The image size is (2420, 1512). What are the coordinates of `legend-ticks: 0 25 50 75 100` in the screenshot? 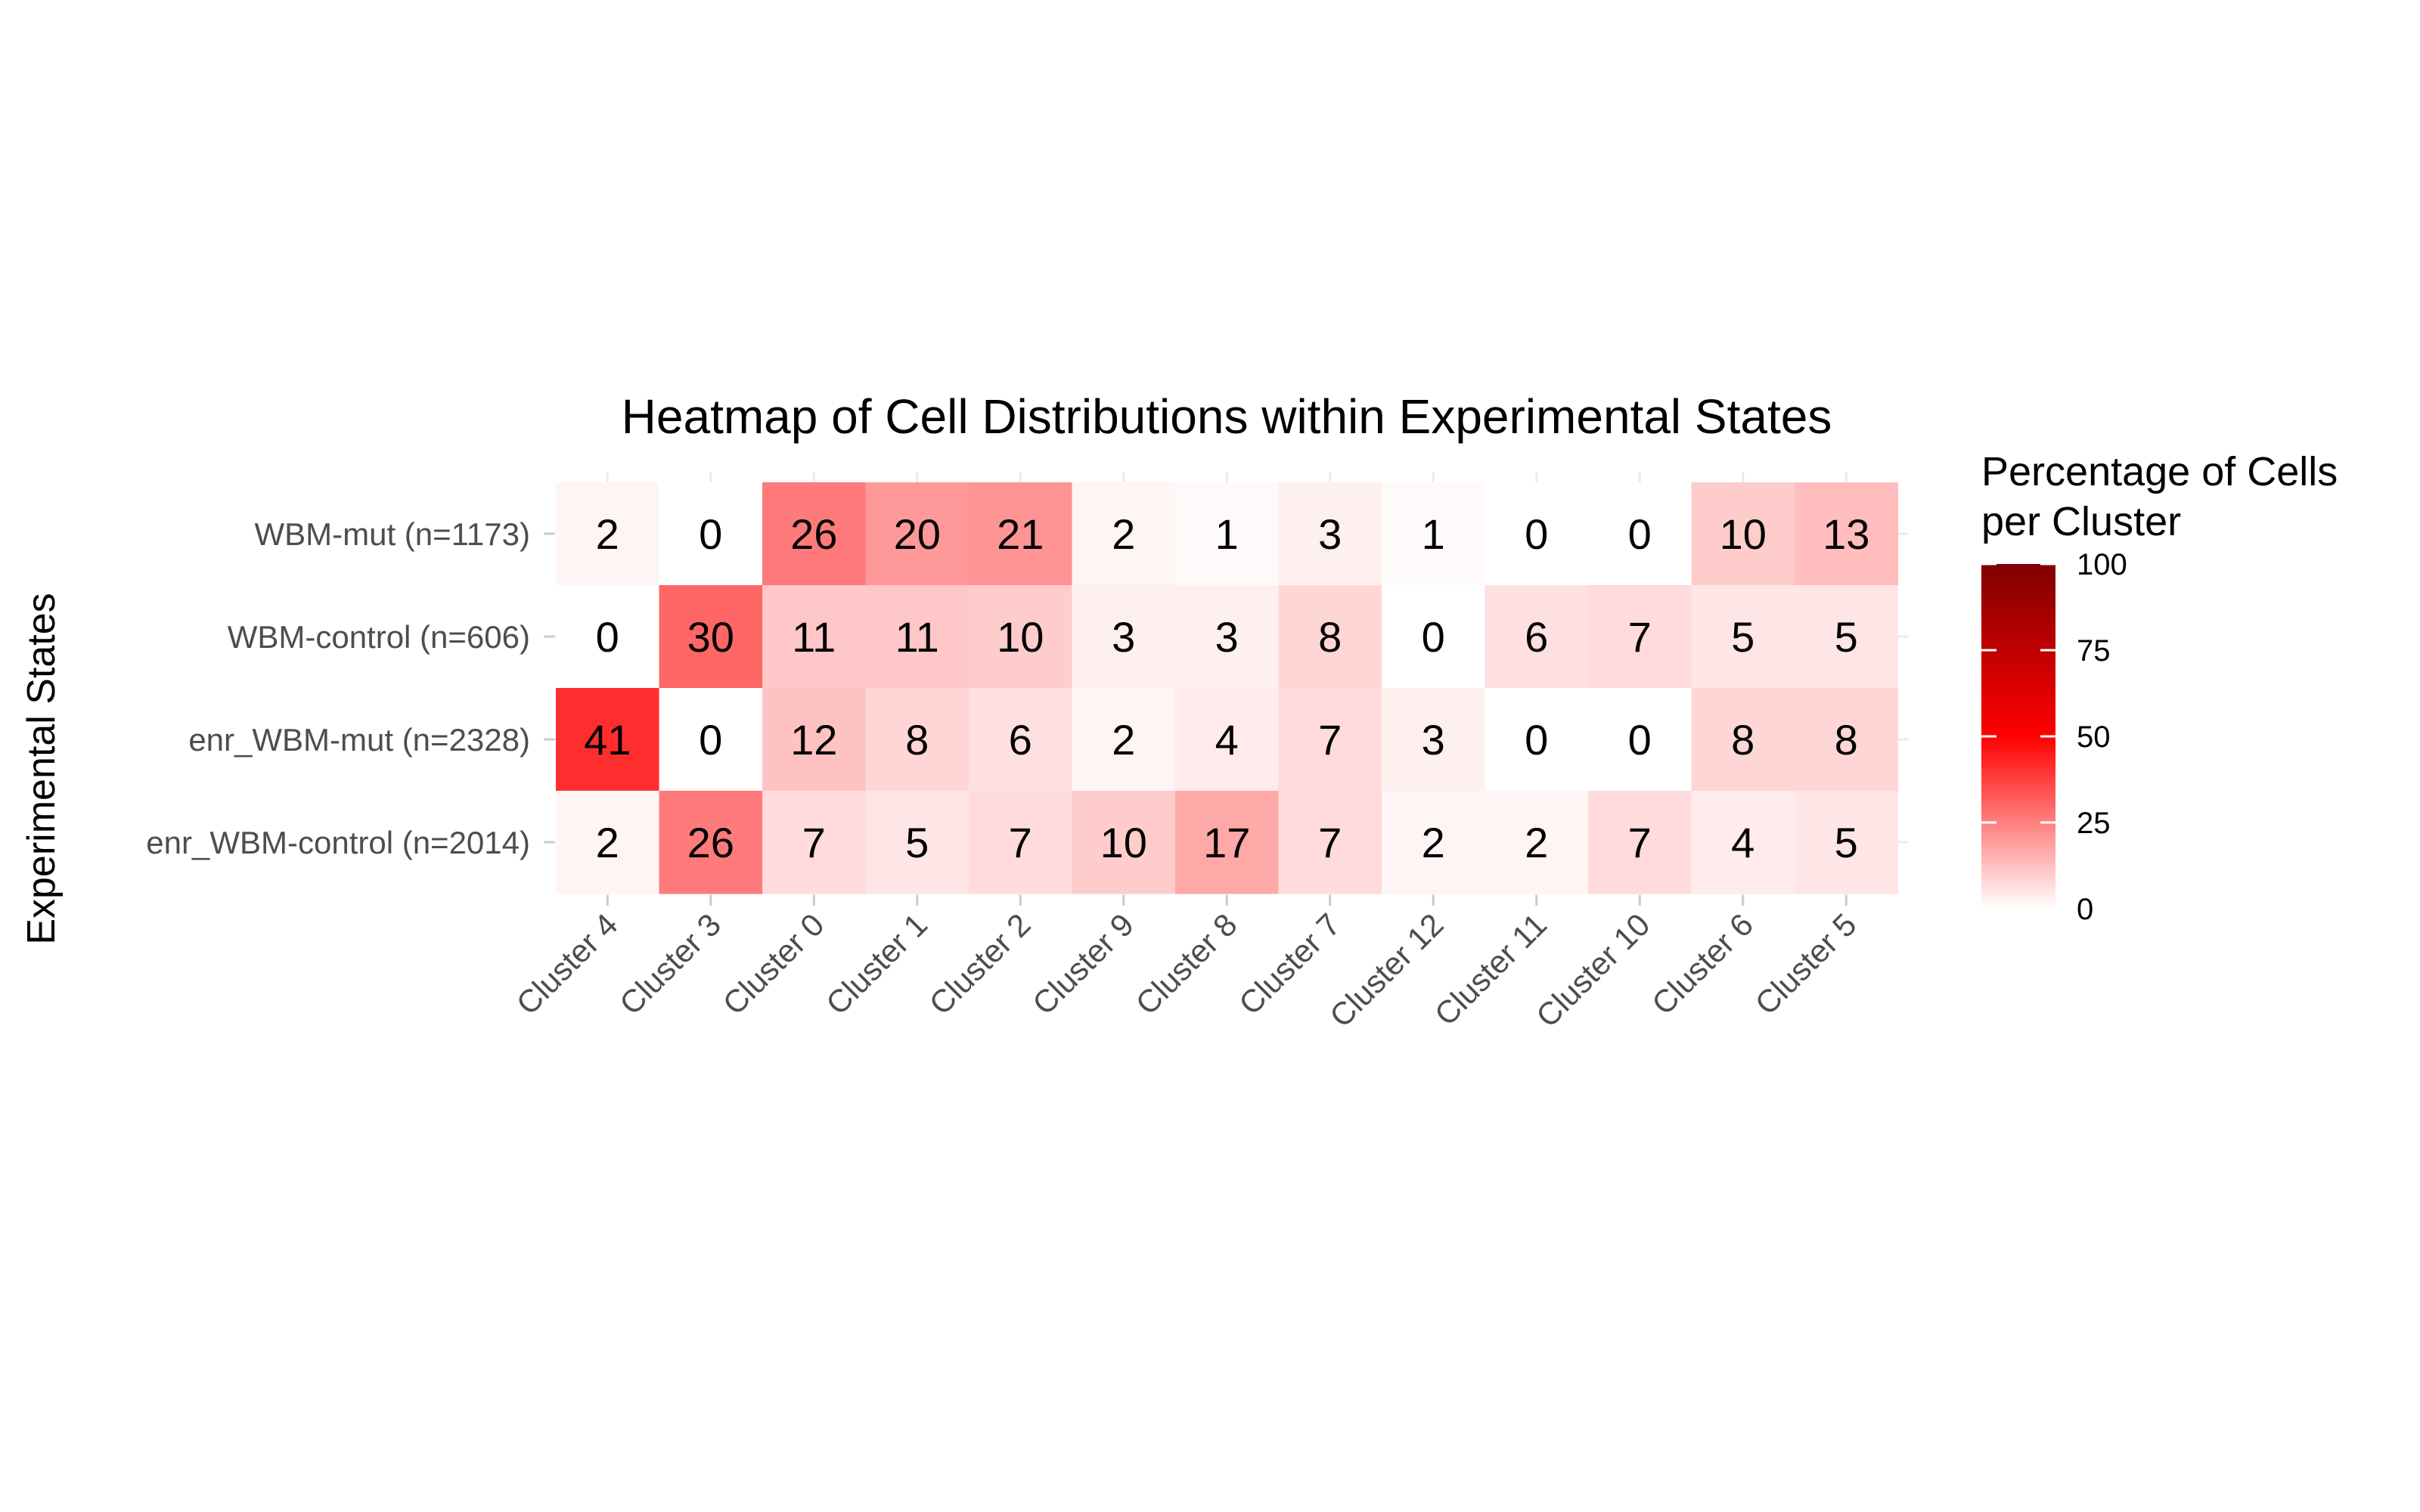 It's located at (2054, 737).